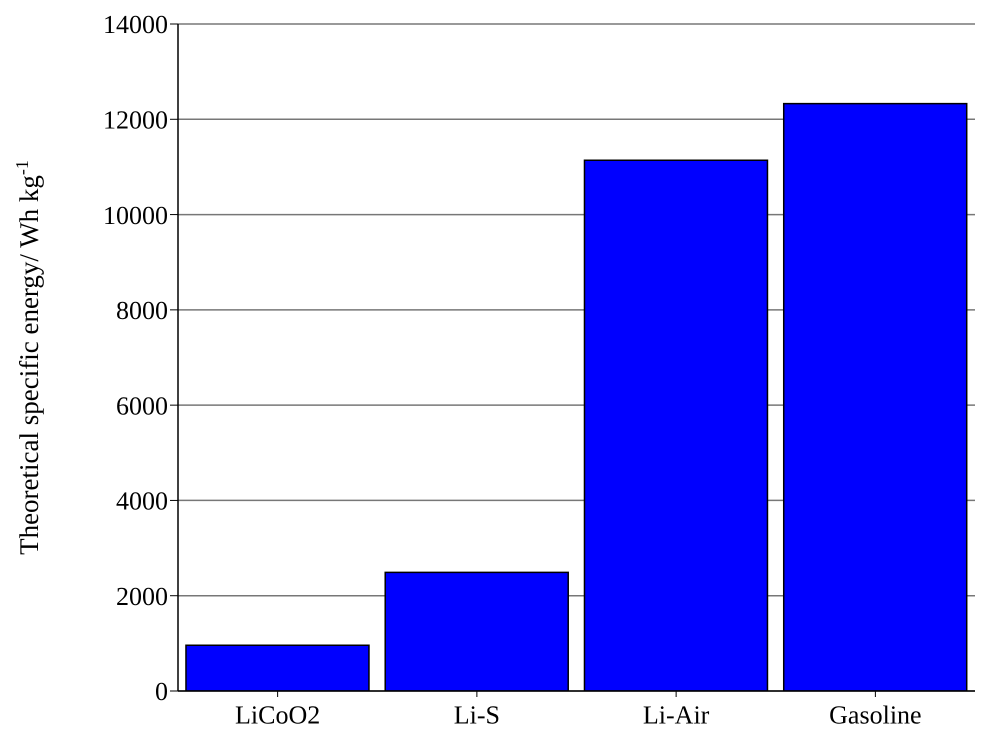  What do you see at coordinates (135, 215) in the screenshot?
I see `y-tick-label: 10000` at bounding box center [135, 215].